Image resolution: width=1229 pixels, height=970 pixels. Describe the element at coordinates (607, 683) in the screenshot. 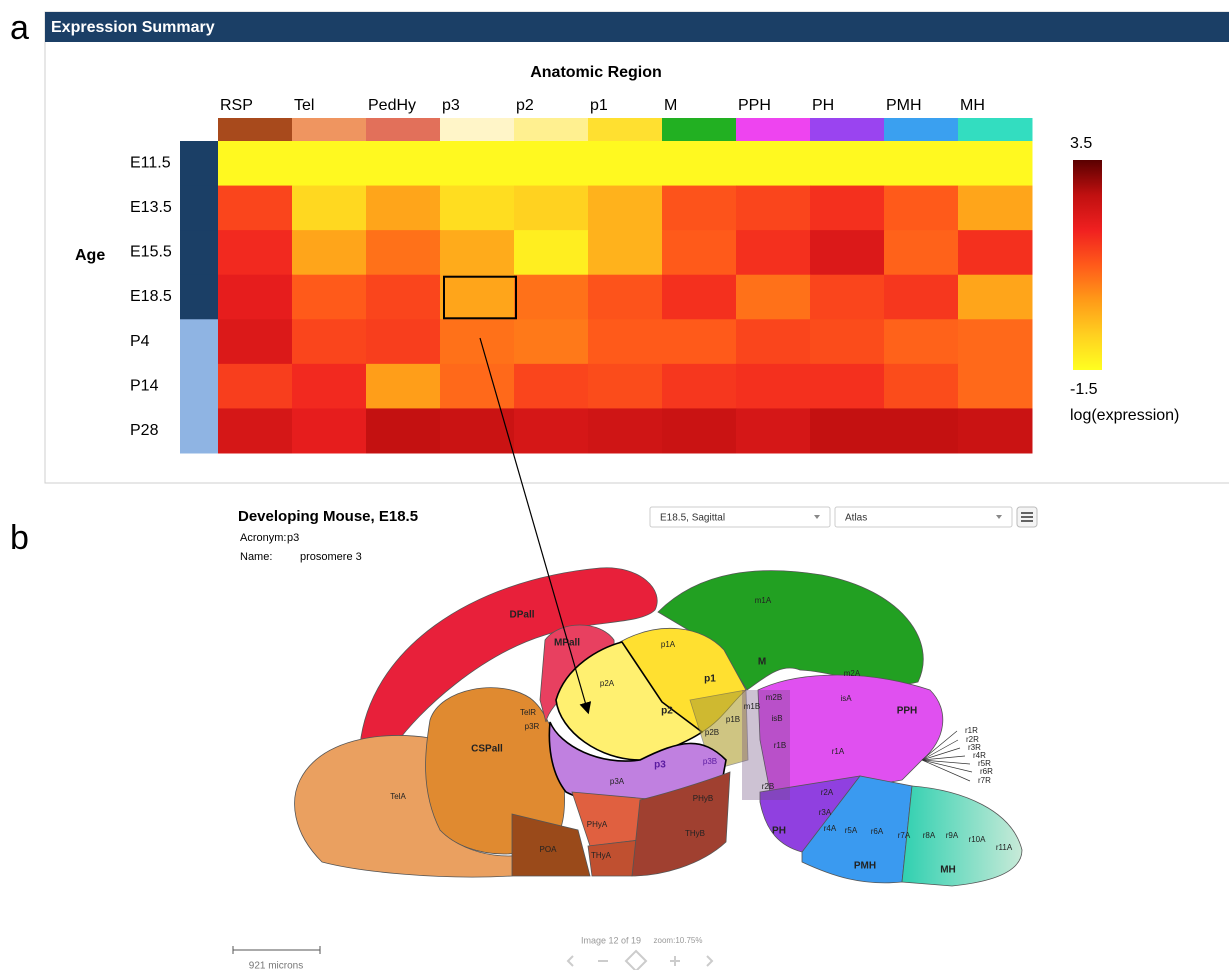

I see `atlas-label: p2A` at that location.